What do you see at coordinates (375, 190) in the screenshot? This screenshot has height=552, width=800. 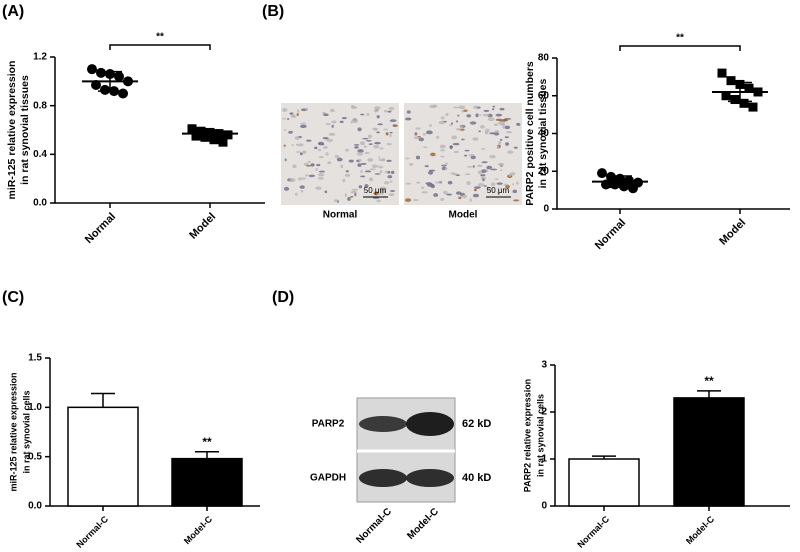 I see `scale-bar-label: 50 μm` at bounding box center [375, 190].